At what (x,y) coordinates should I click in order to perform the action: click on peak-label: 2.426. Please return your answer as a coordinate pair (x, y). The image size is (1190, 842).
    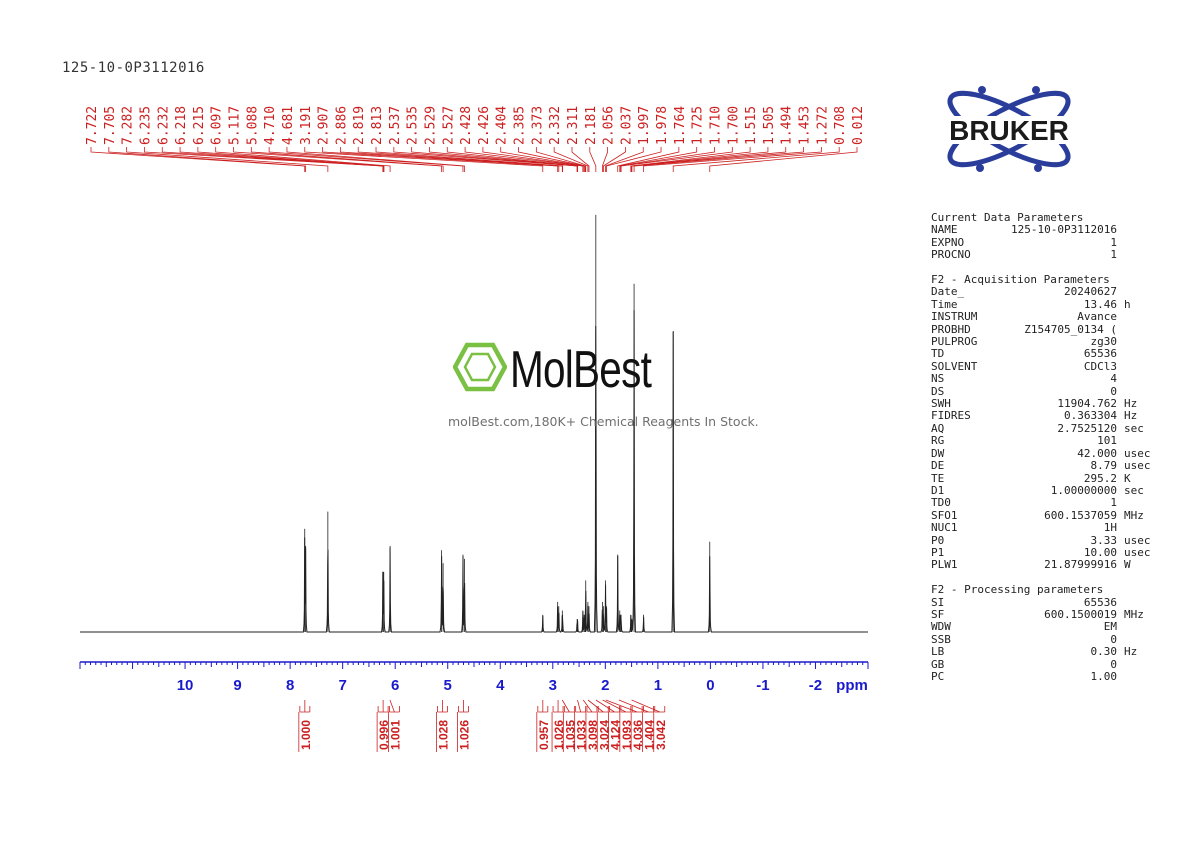
    Looking at the image, I should click on (484, 125).